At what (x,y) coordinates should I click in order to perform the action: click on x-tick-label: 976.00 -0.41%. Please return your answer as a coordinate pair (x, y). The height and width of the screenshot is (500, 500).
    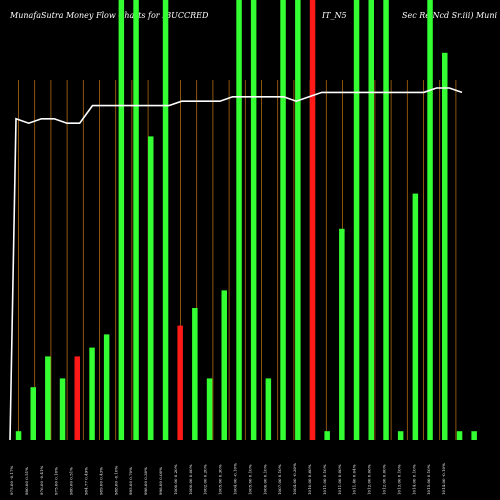
    Looking at the image, I should click on (41, 480).